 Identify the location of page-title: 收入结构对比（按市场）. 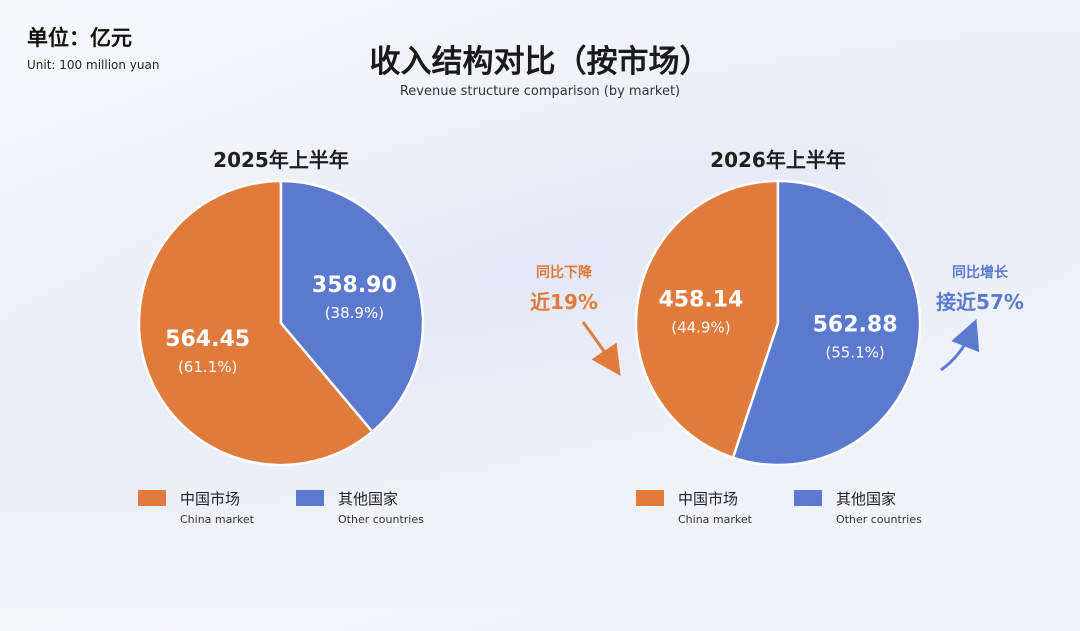
(540, 62).